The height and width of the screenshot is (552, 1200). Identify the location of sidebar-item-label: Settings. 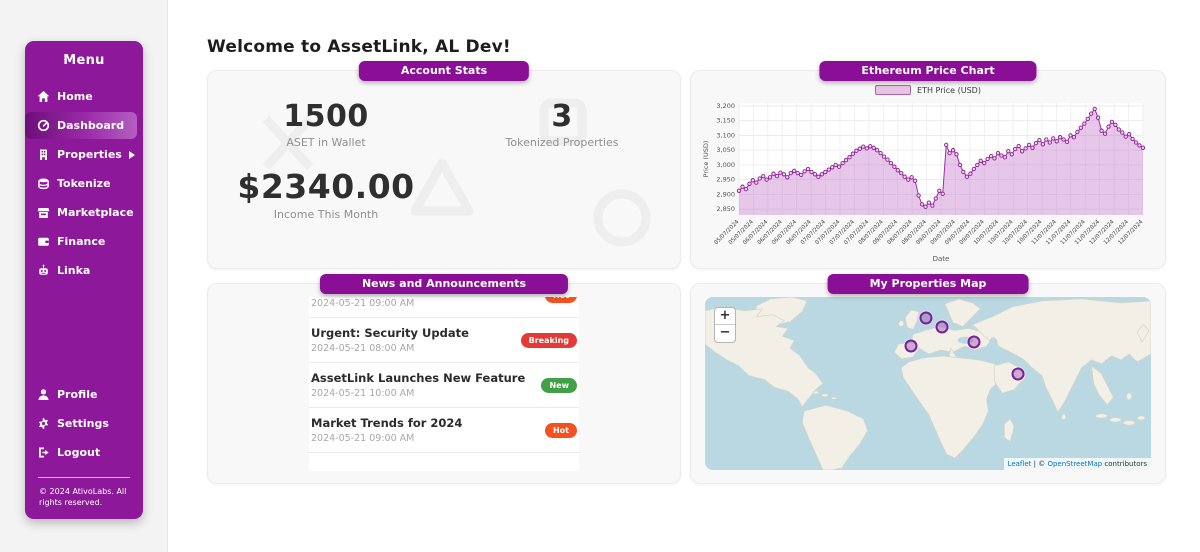
(83, 423).